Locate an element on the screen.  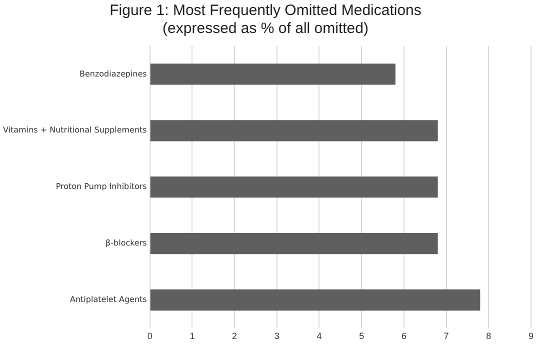
y-tick-label: Vitamins + Nutritional Supplements is located at coordinates (74, 130).